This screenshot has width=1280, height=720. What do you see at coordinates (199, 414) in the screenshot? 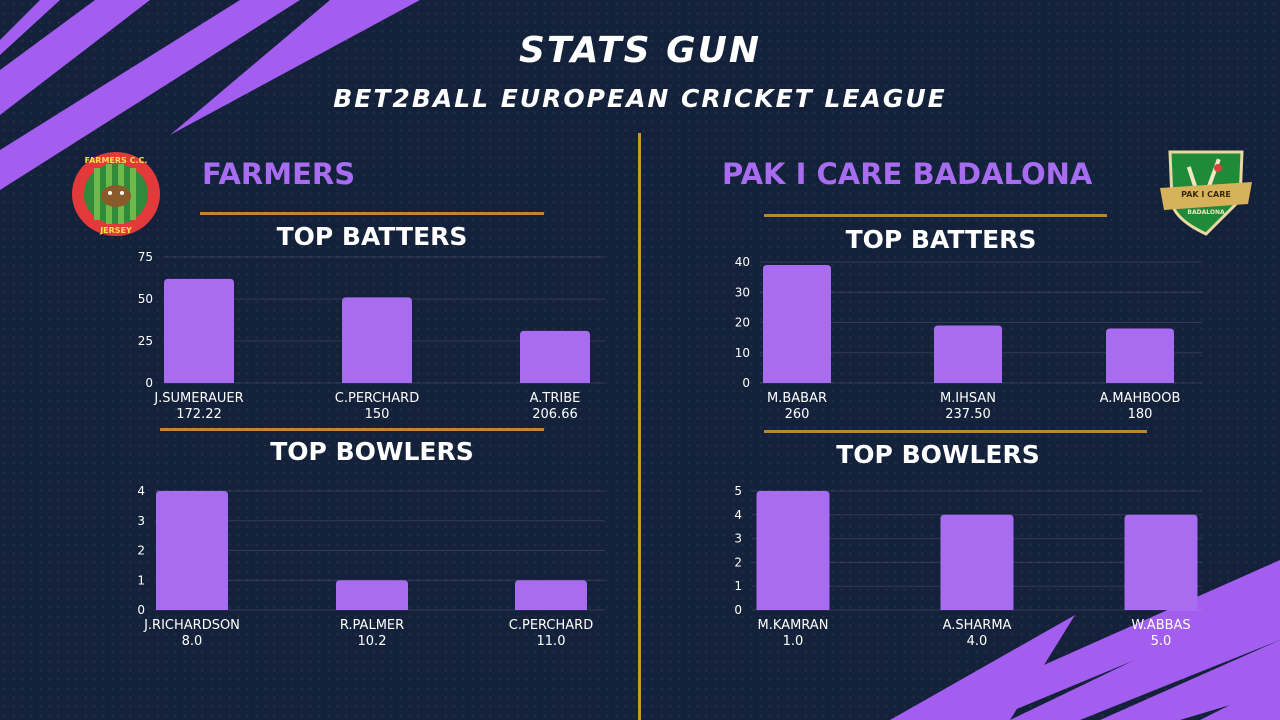
I see `x-sublabel: 172.22` at bounding box center [199, 414].